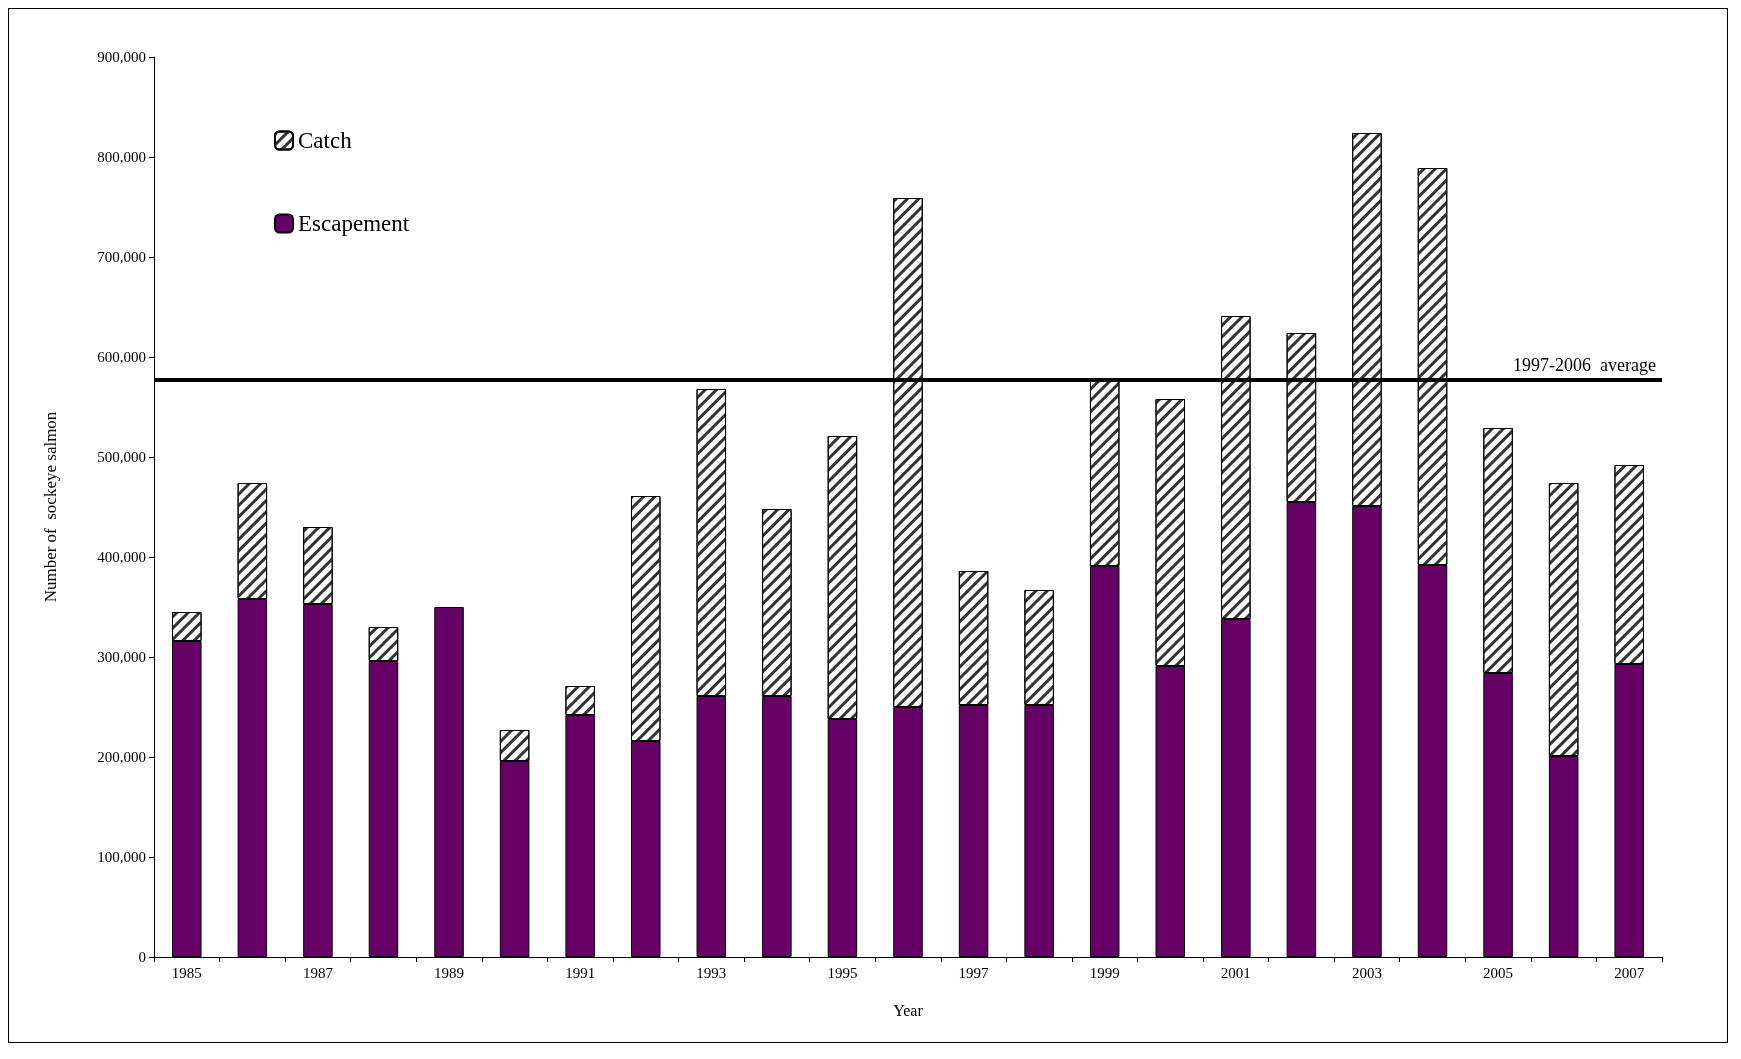 Image resolution: width=1741 pixels, height=1059 pixels. Describe the element at coordinates (1498, 972) in the screenshot. I see `x-tick-label: 2005` at that location.